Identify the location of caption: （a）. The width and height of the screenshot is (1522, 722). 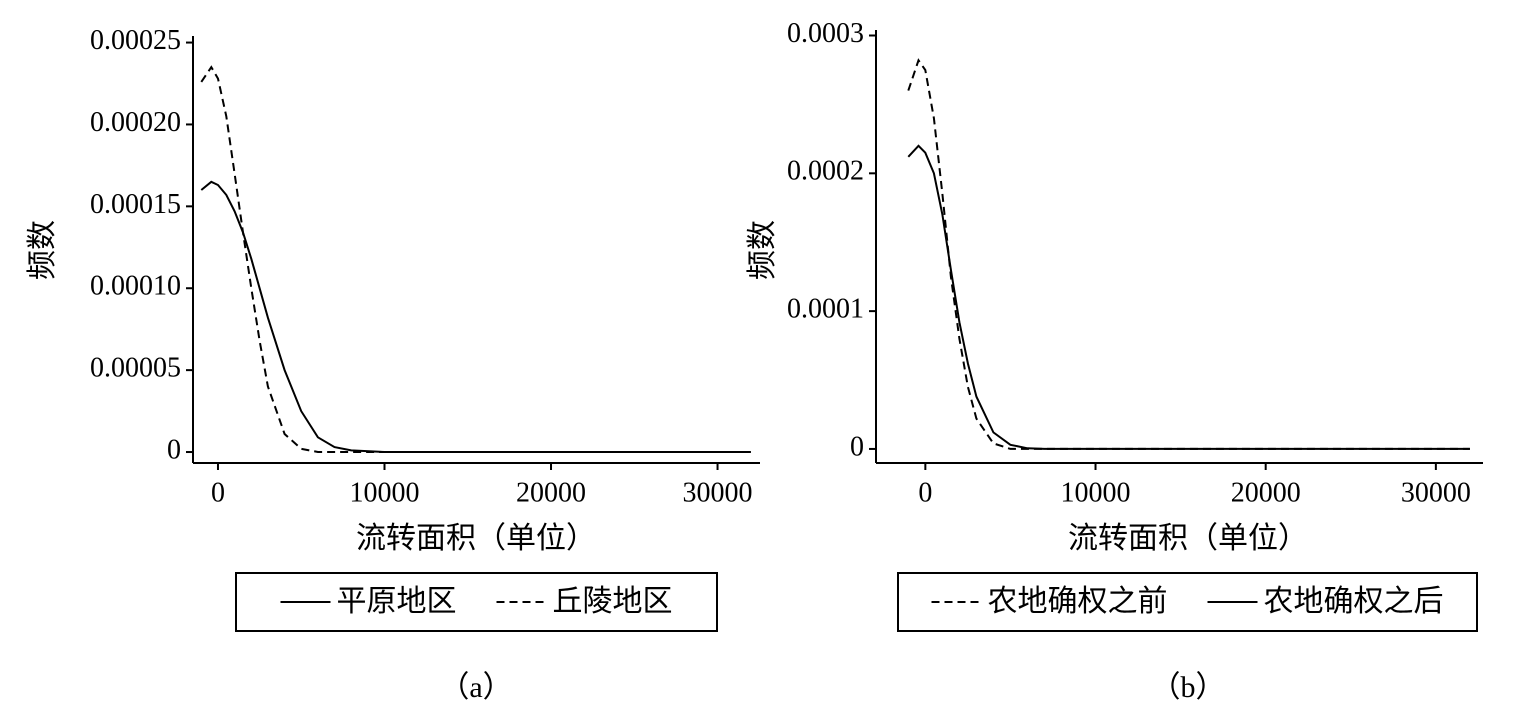
(475, 687).